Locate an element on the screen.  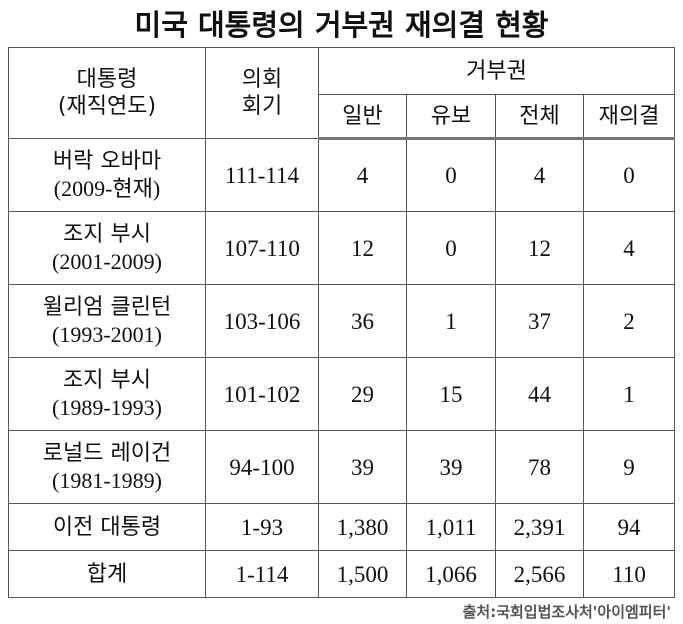
regular-cell: 4 is located at coordinates (362, 175).